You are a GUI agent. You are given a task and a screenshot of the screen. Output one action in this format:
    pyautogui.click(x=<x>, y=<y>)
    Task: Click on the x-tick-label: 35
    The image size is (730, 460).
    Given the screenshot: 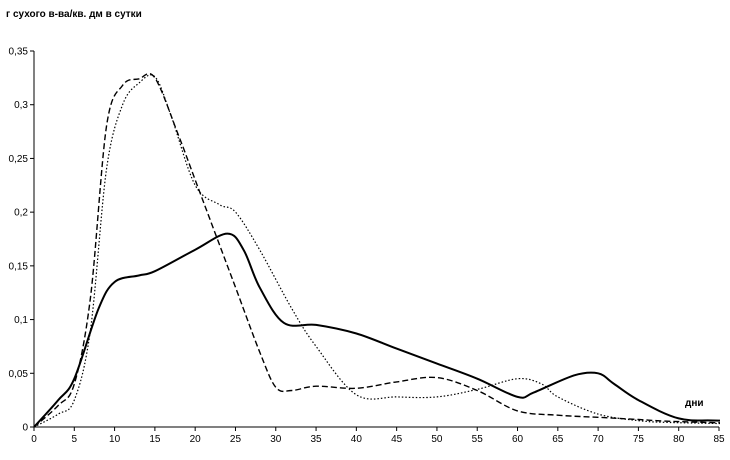 What is the action you would take?
    pyautogui.click(x=316, y=439)
    